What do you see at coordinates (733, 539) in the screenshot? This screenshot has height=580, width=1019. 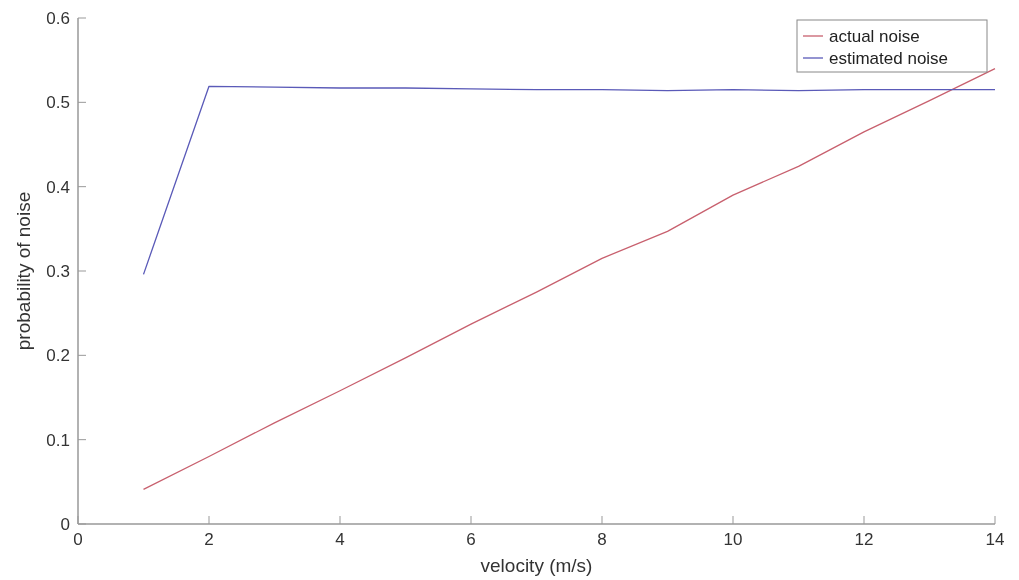 I see `x-tick-label: 10` at bounding box center [733, 539].